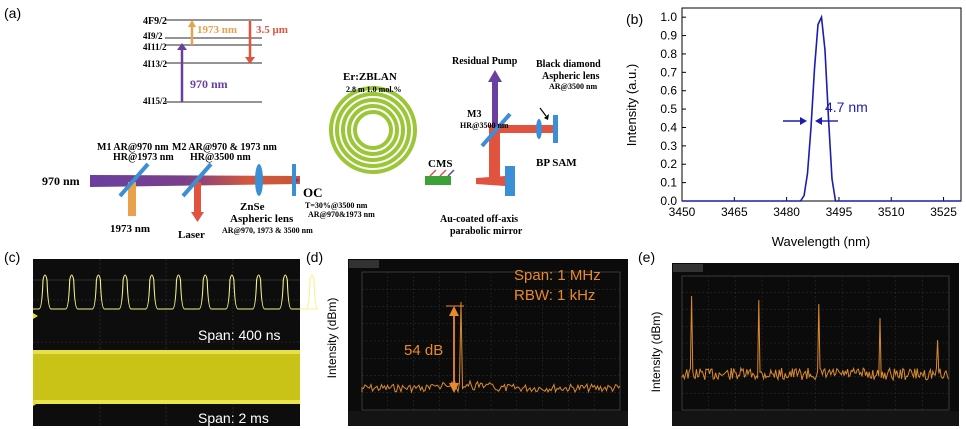 The image size is (966, 429). I want to click on label-970: 970 nm, so click(209, 84).